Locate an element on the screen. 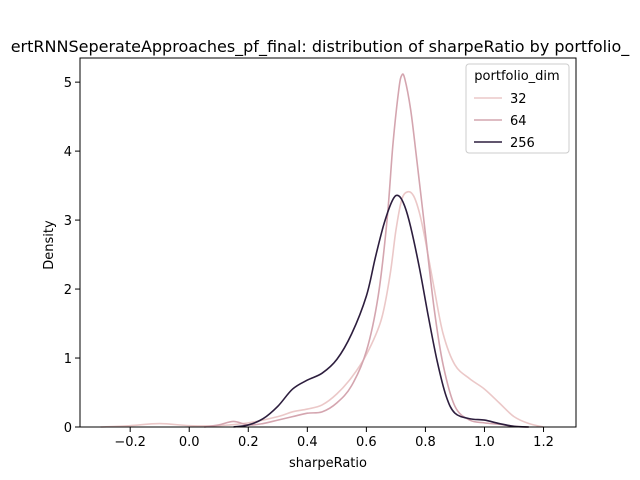 Image resolution: width=640 pixels, height=480 pixels. x-axis-ticks: −0.2 0.0 0.2 0.4 0.6 0.8 1.0 1.2 is located at coordinates (334, 438).